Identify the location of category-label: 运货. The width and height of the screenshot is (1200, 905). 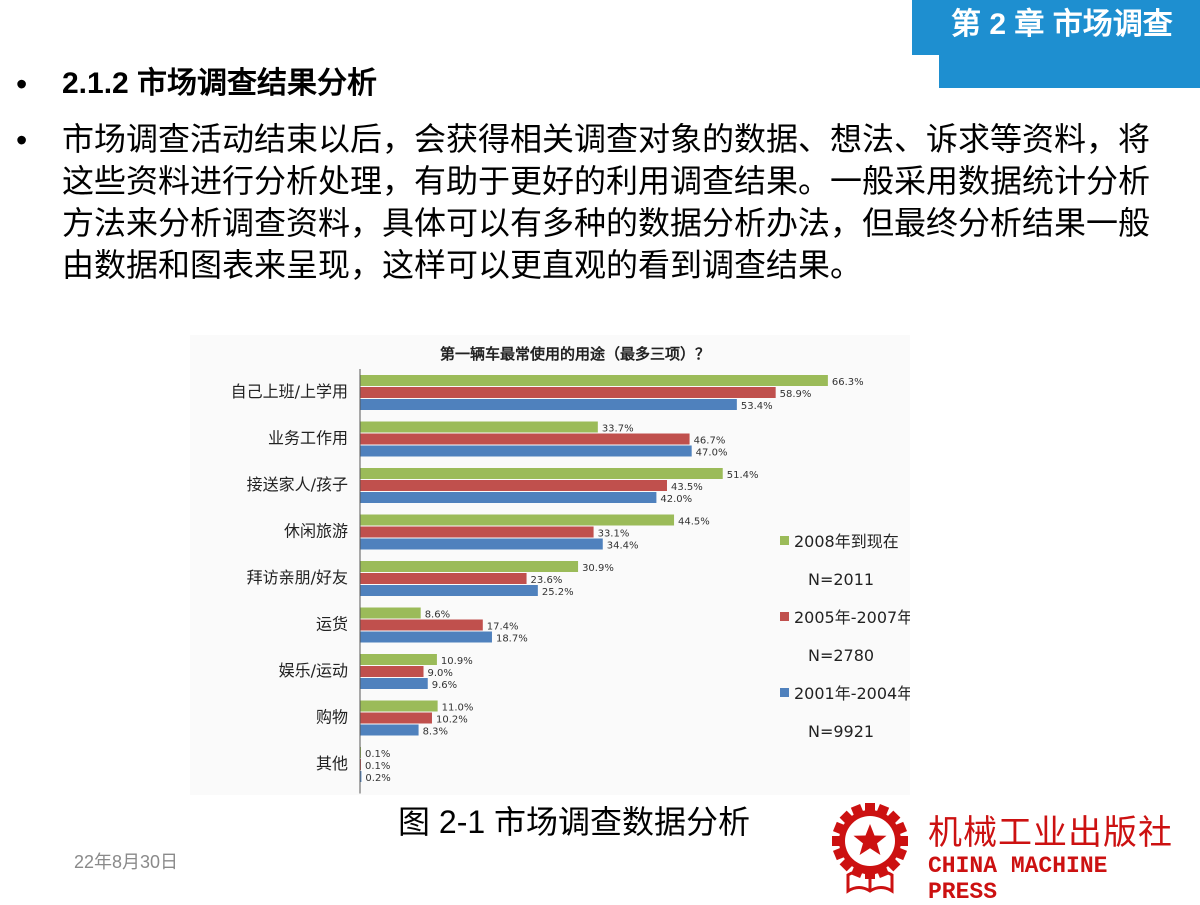
(332, 624).